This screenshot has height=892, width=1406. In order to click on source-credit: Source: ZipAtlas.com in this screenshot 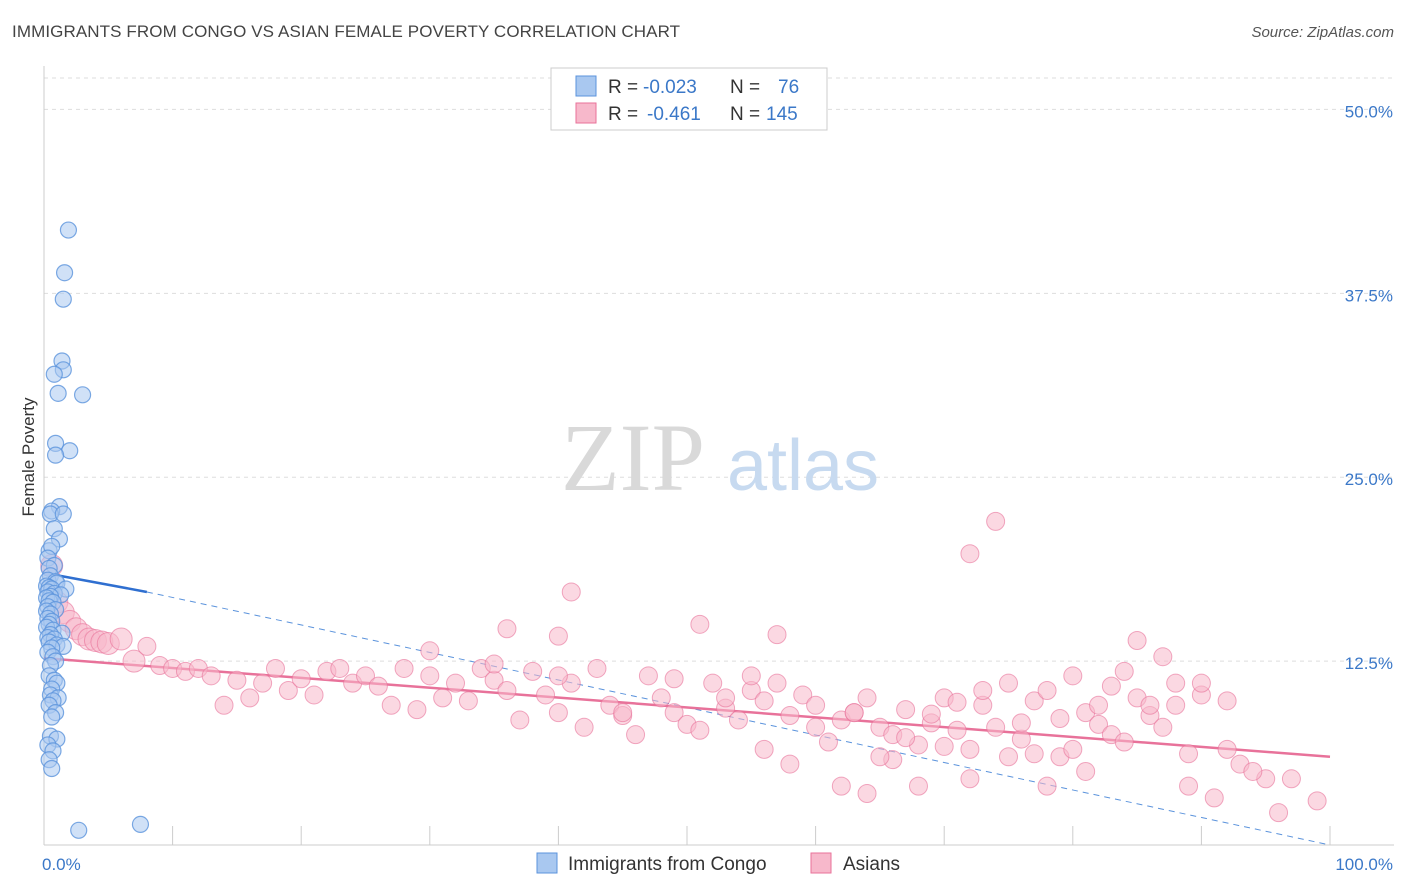, I will do `click(1322, 32)`.